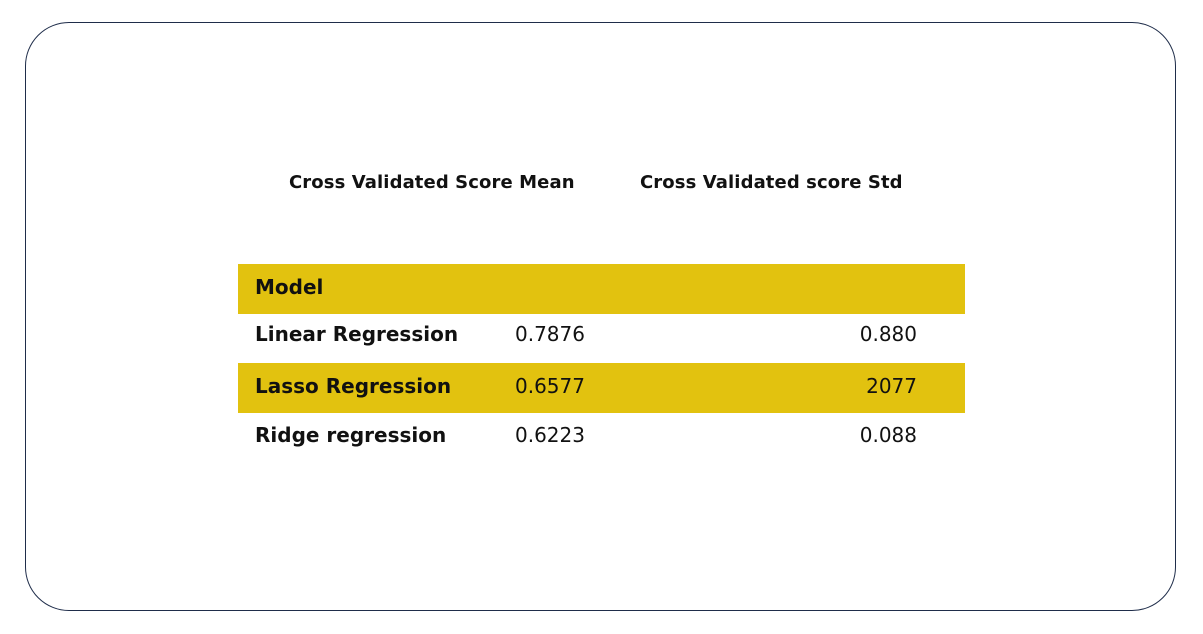 The image size is (1203, 634). Describe the element at coordinates (888, 435) in the screenshot. I see `score-std-value: 0.088` at that location.